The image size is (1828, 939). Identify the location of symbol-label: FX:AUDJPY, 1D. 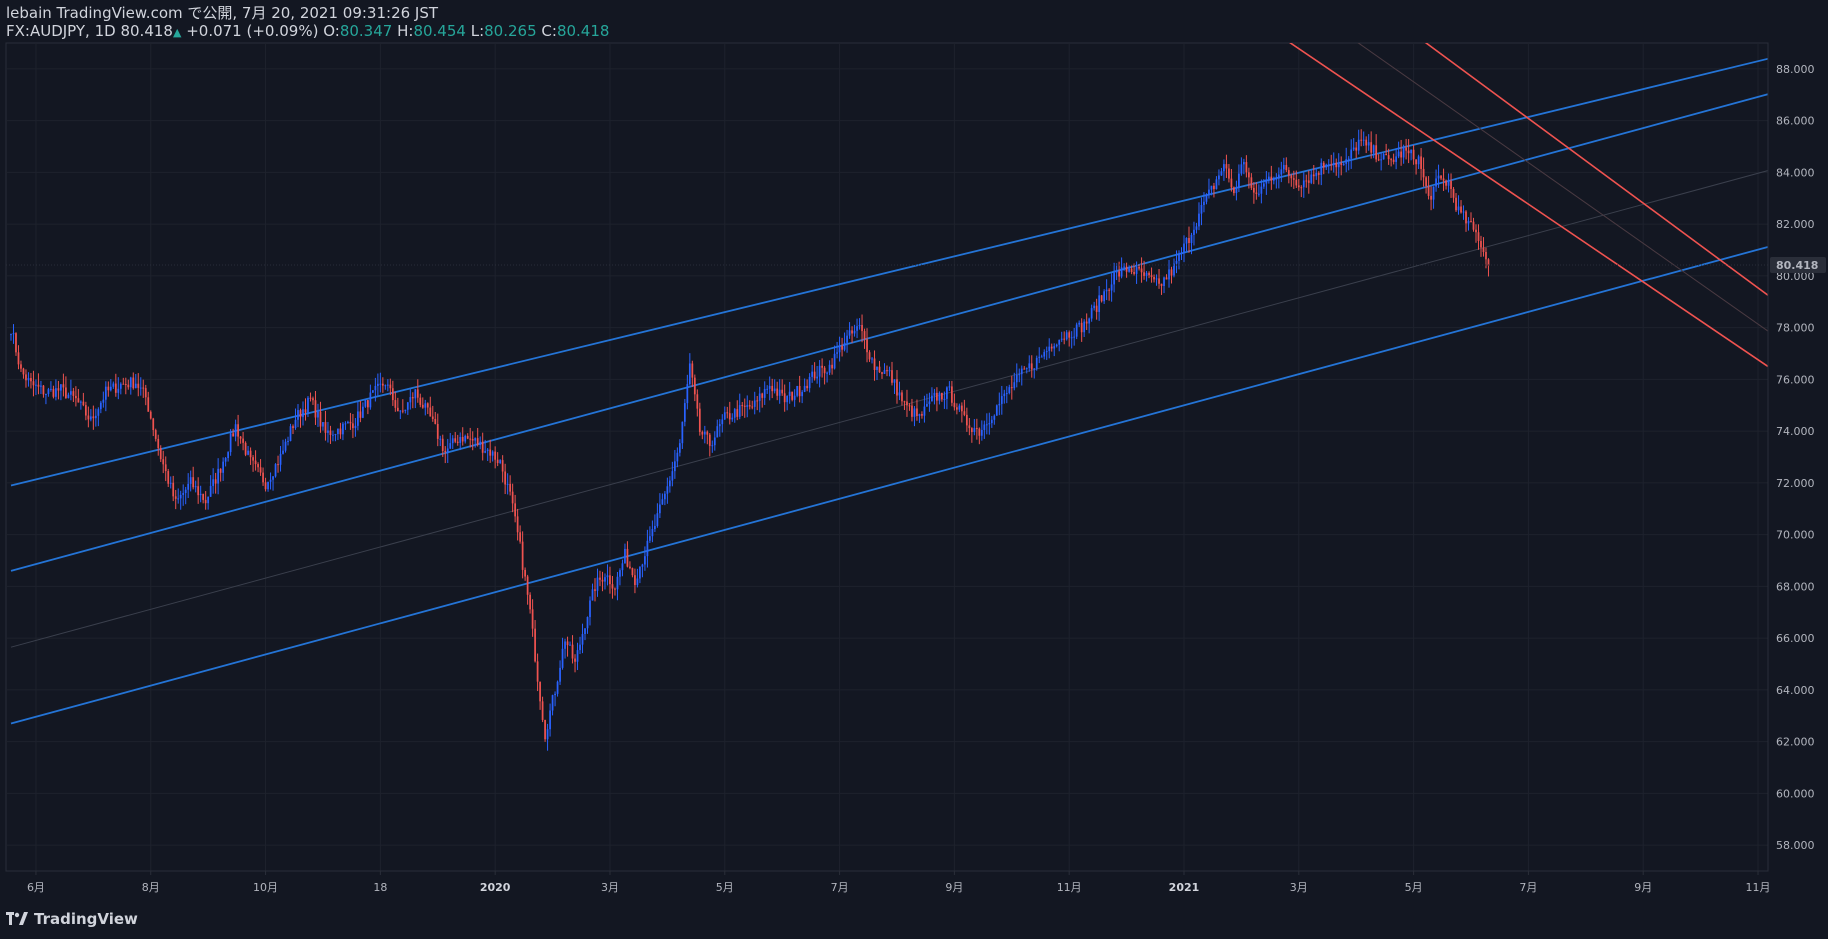
(61, 31).